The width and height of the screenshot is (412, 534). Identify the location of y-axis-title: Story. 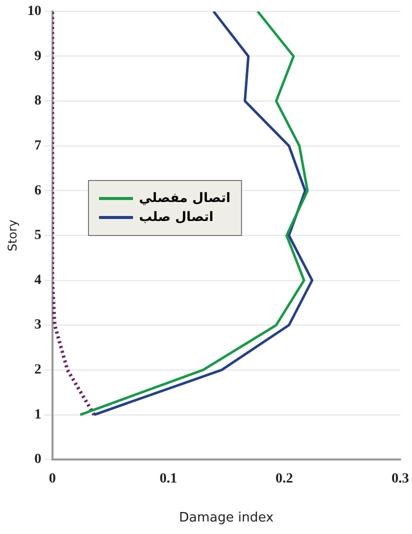
(12, 236).